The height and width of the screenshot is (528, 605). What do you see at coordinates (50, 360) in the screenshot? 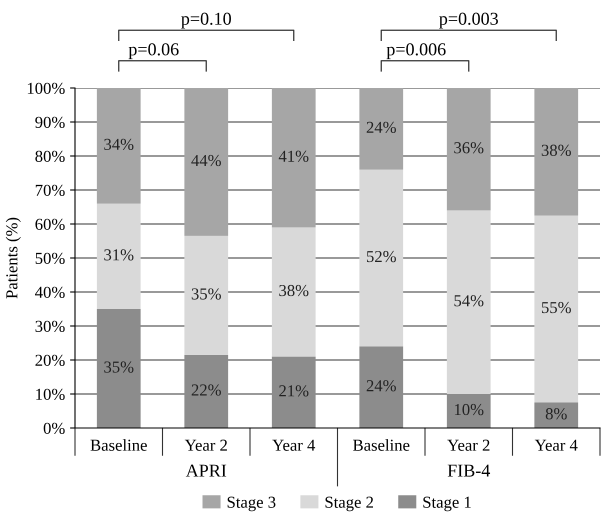
I see `y-tick-label: 20%` at bounding box center [50, 360].